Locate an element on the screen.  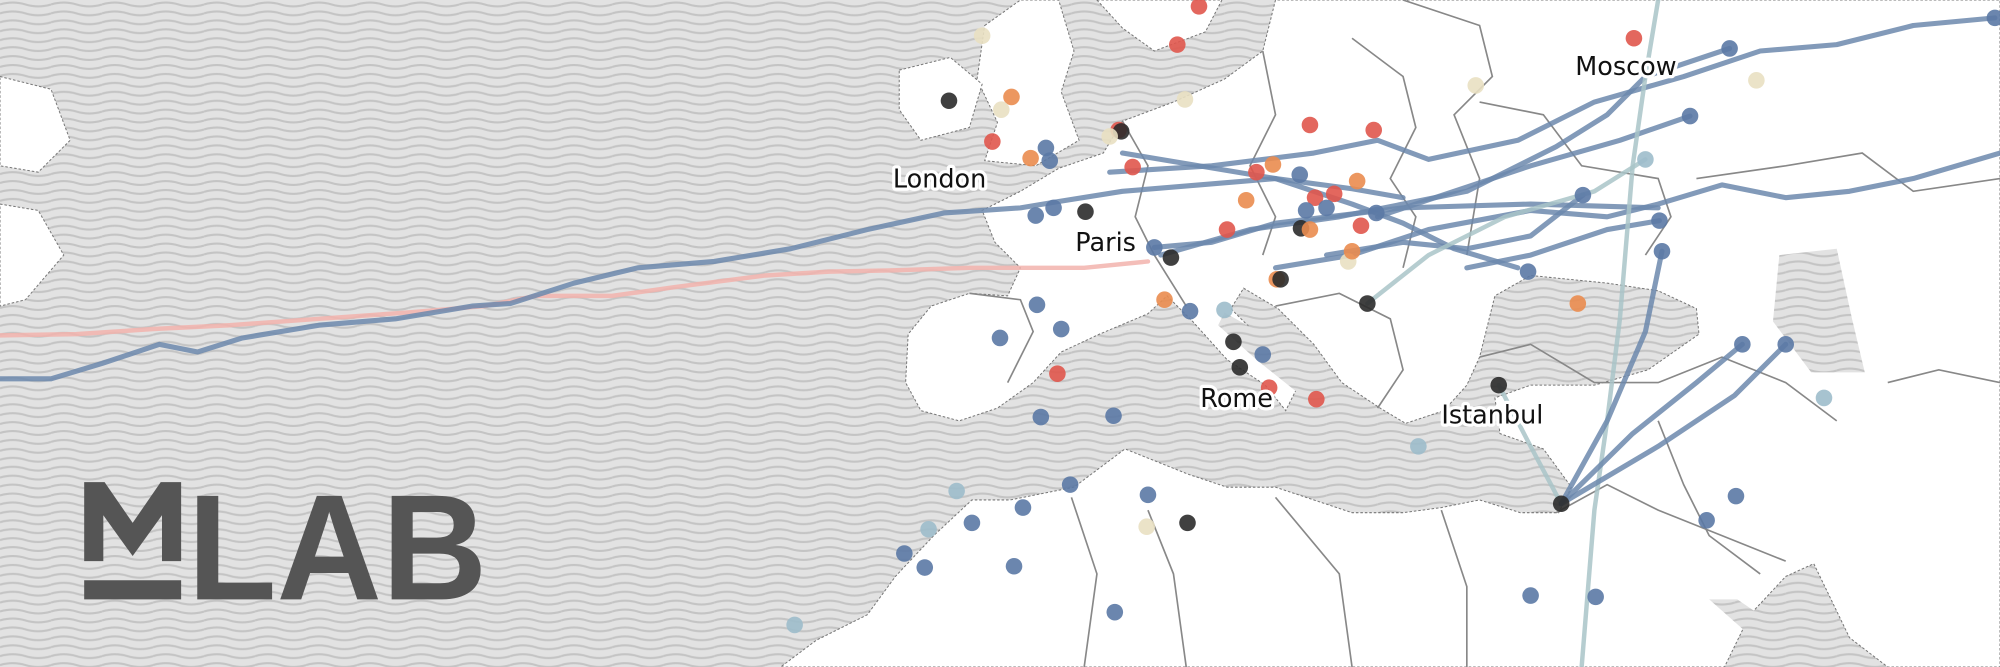
mlab-logo: LAB is located at coordinates (285, 547).